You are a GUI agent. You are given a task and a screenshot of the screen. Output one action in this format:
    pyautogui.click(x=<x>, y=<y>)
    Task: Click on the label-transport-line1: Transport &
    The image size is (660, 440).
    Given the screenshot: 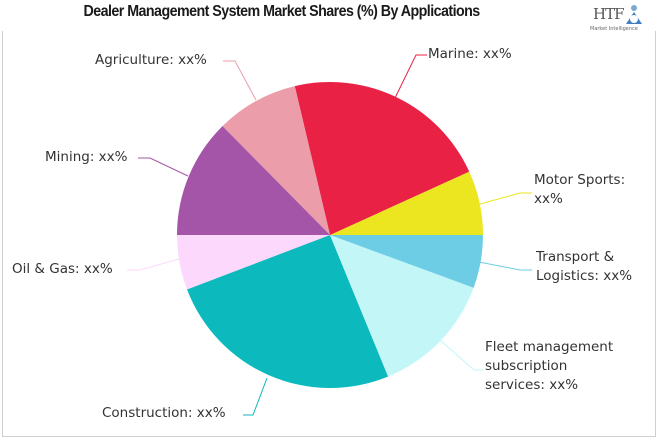 What is the action you would take?
    pyautogui.click(x=575, y=257)
    